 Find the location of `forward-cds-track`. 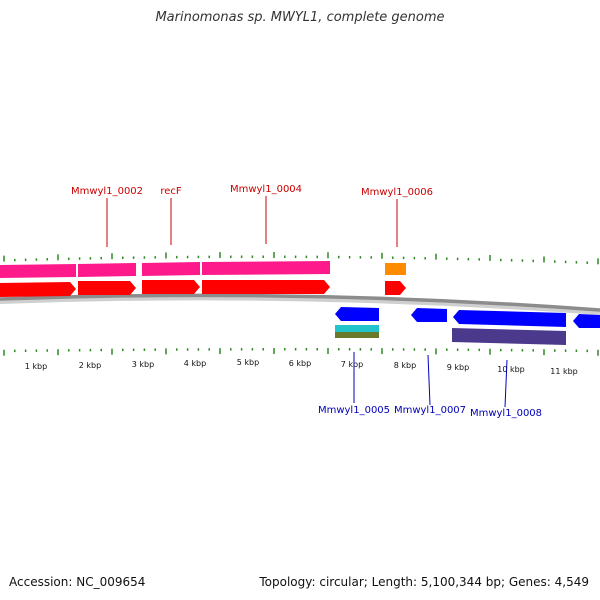

forward-cds-track is located at coordinates (203, 288).